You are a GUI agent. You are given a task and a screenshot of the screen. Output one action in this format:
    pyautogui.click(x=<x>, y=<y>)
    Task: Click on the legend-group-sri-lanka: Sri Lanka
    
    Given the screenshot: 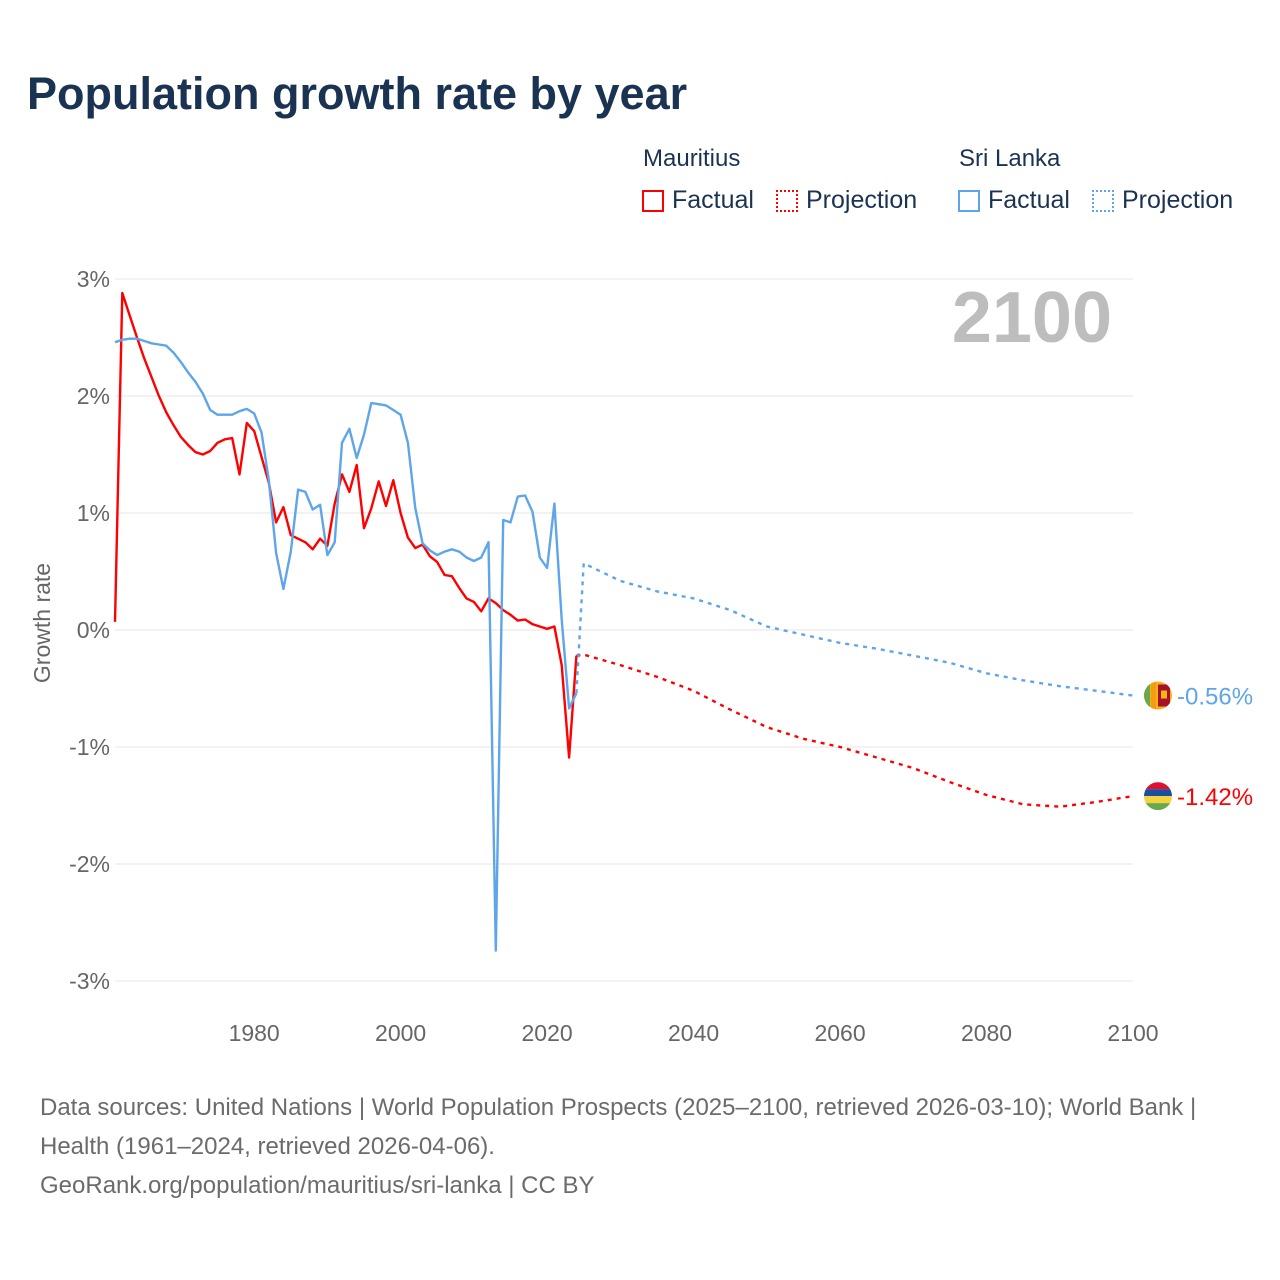 What is the action you would take?
    pyautogui.click(x=1010, y=158)
    